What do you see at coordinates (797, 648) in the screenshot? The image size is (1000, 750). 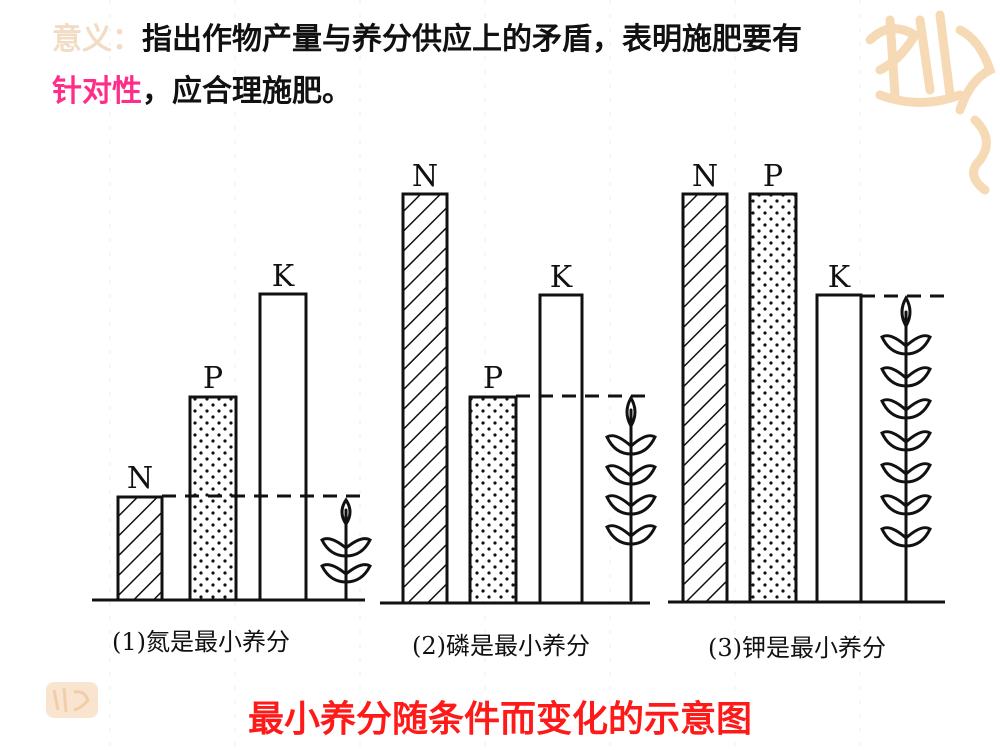 I see `panel3-caption: (3)钾是最小养分` at bounding box center [797, 648].